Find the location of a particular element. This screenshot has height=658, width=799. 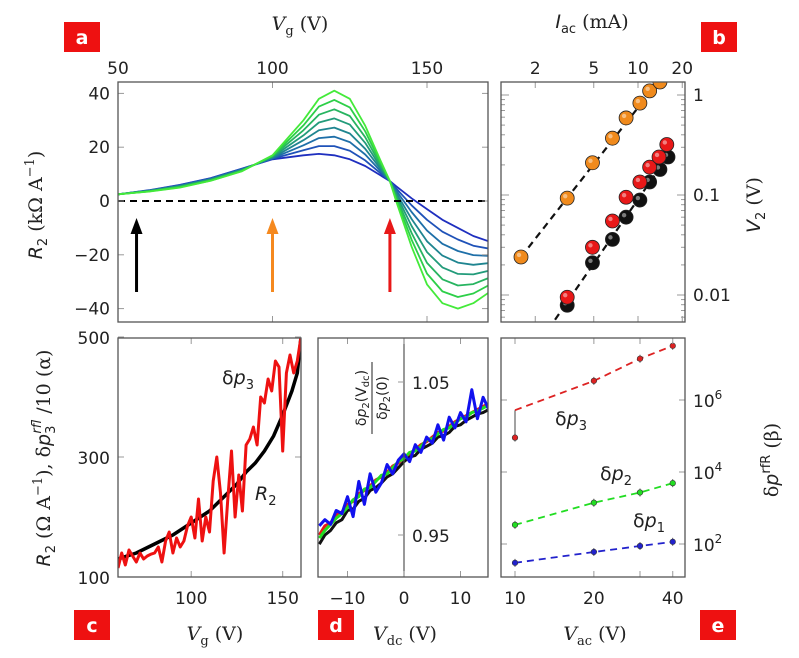

panel-a-ylabel: R2 (kΩ A−1) is located at coordinates (37, 205).